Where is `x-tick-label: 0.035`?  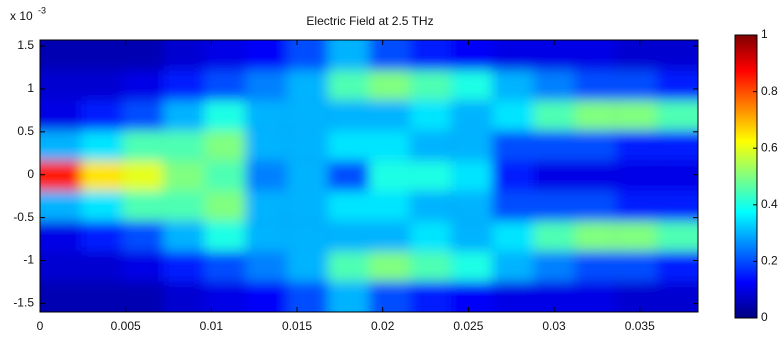
x-tick-label: 0.035 is located at coordinates (640, 326).